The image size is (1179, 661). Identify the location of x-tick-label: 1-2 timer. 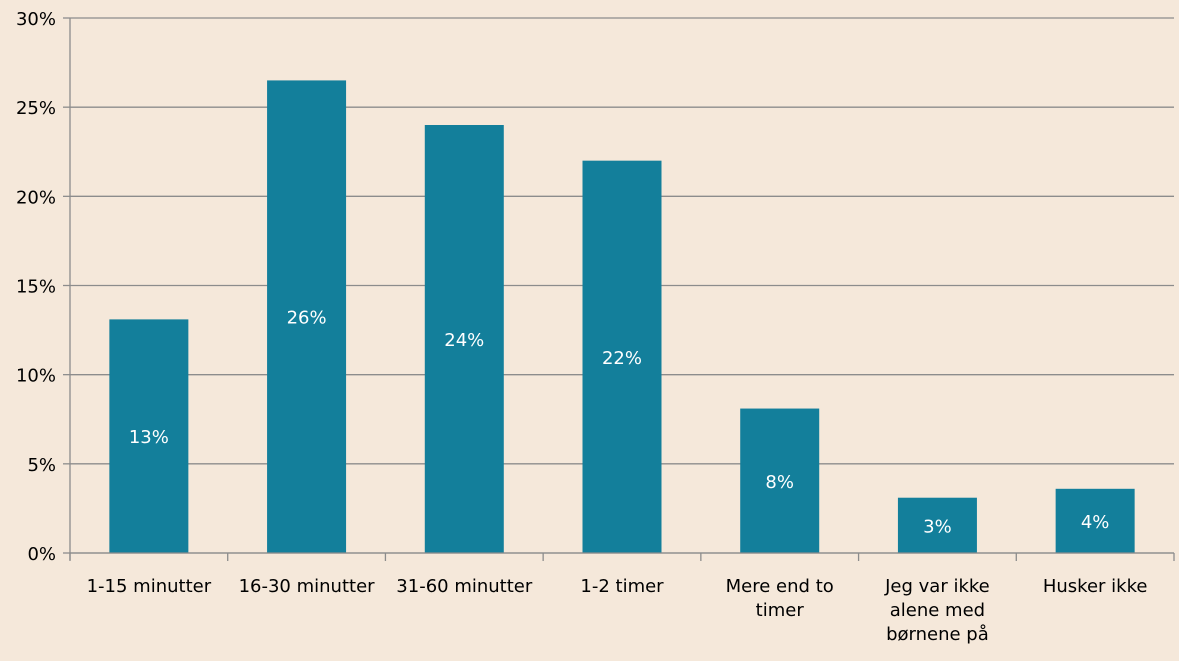
(622, 586).